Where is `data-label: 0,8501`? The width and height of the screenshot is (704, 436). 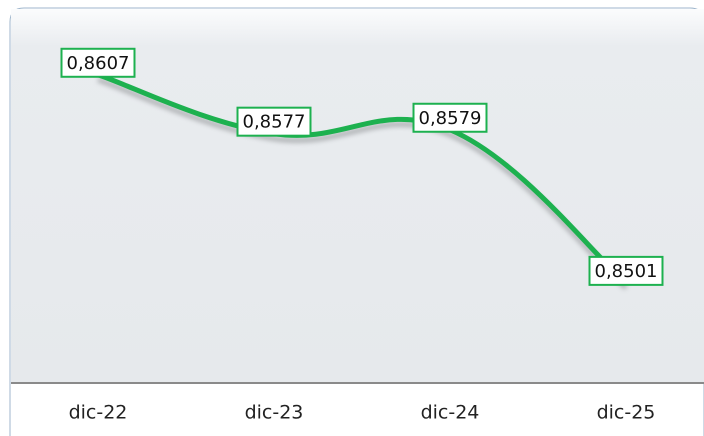 data-label: 0,8501 is located at coordinates (626, 271).